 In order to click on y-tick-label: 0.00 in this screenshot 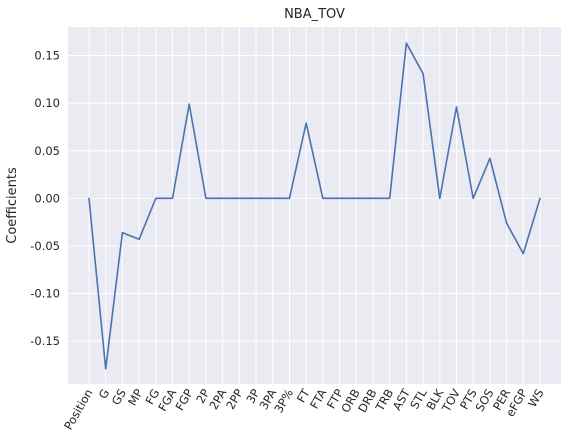, I will do `click(47, 198)`.